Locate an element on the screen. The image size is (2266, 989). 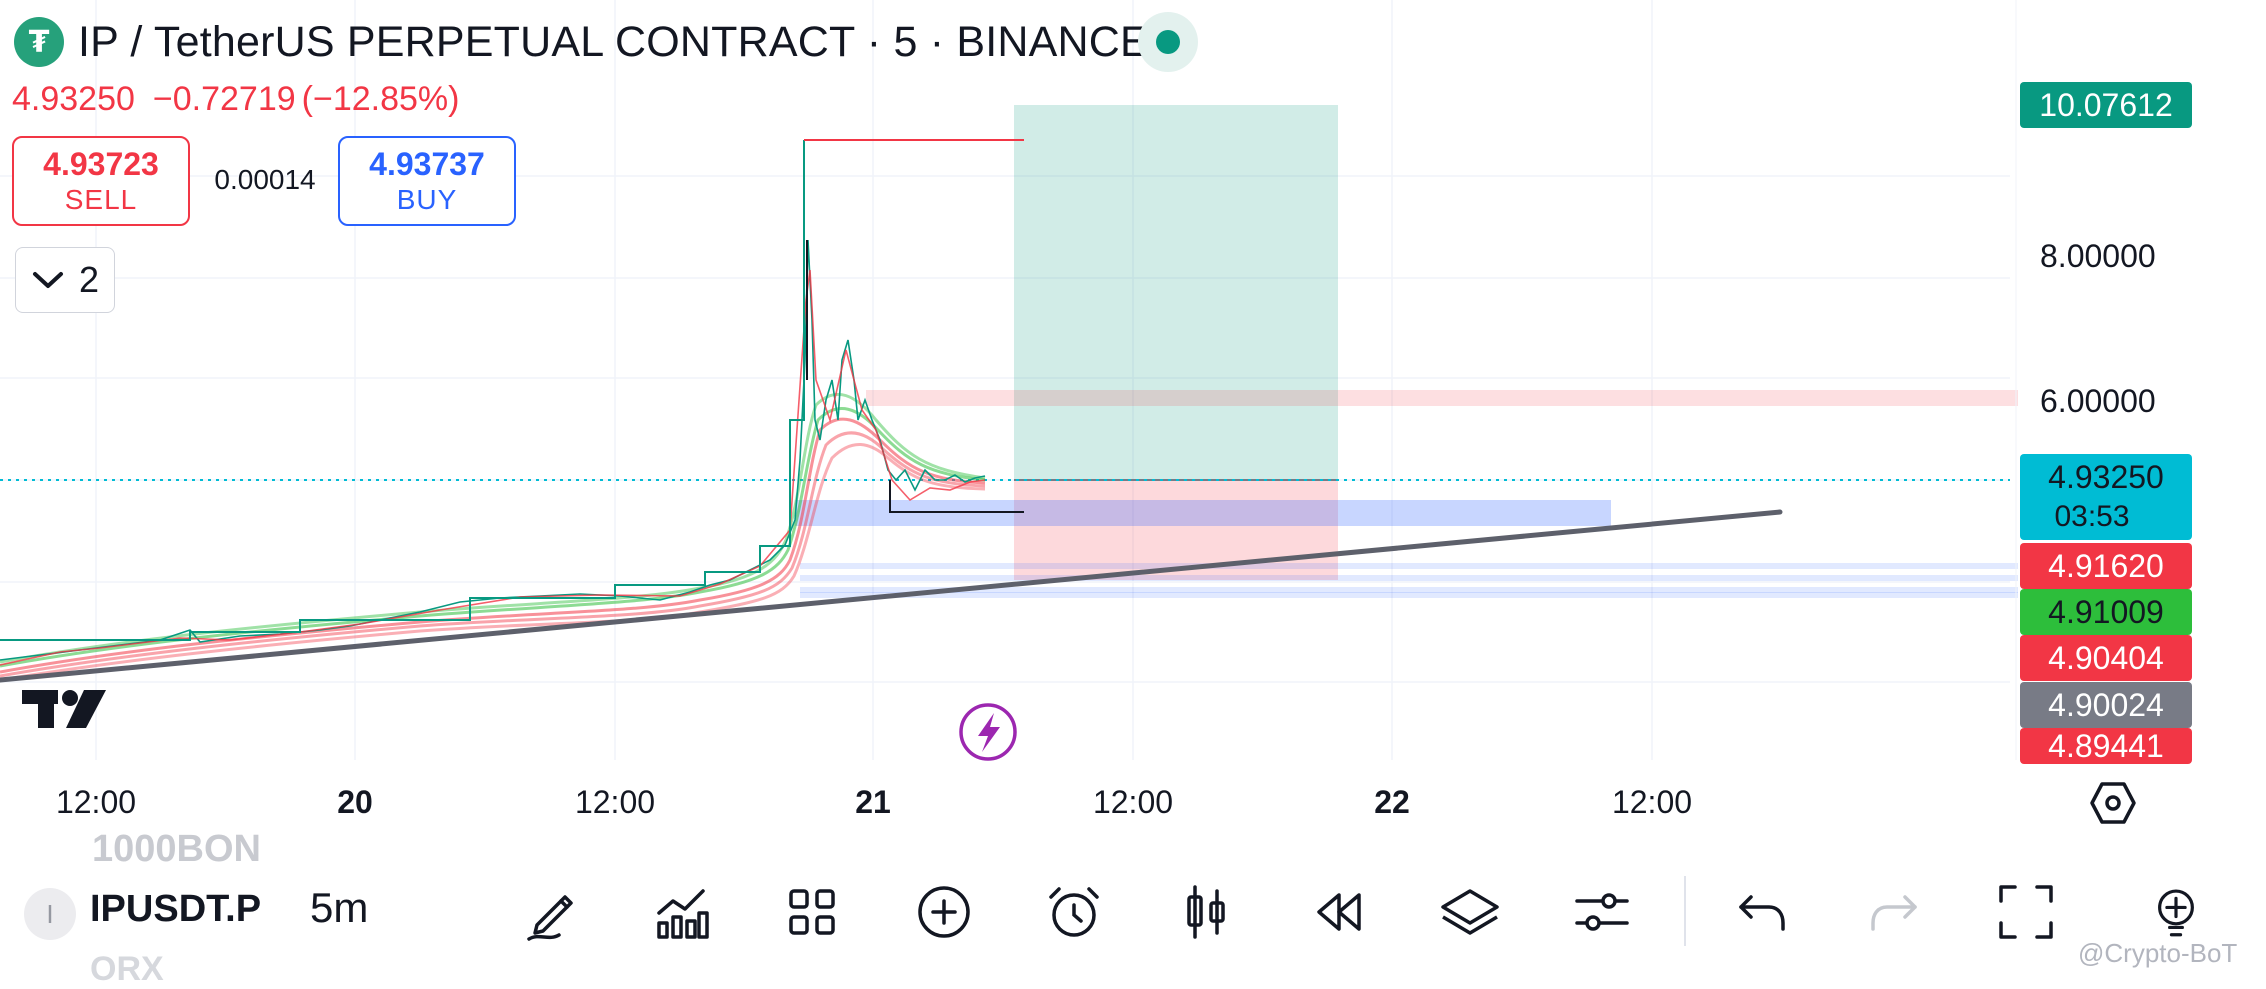
level-label: 4.90024 is located at coordinates (2106, 705).